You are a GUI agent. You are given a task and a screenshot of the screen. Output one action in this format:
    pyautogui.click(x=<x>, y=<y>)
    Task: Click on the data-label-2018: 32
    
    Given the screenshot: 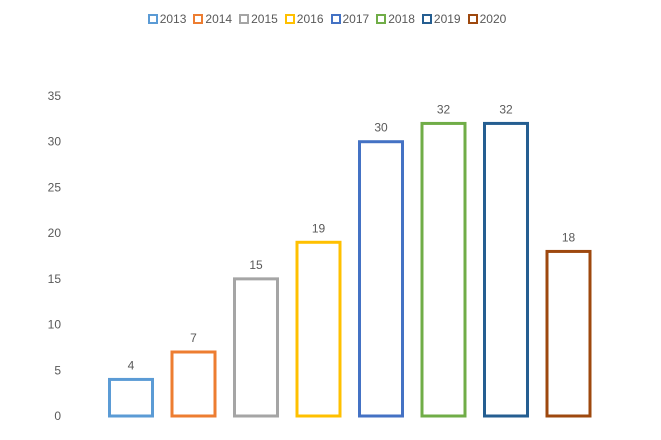 What is the action you would take?
    pyautogui.click(x=444, y=109)
    